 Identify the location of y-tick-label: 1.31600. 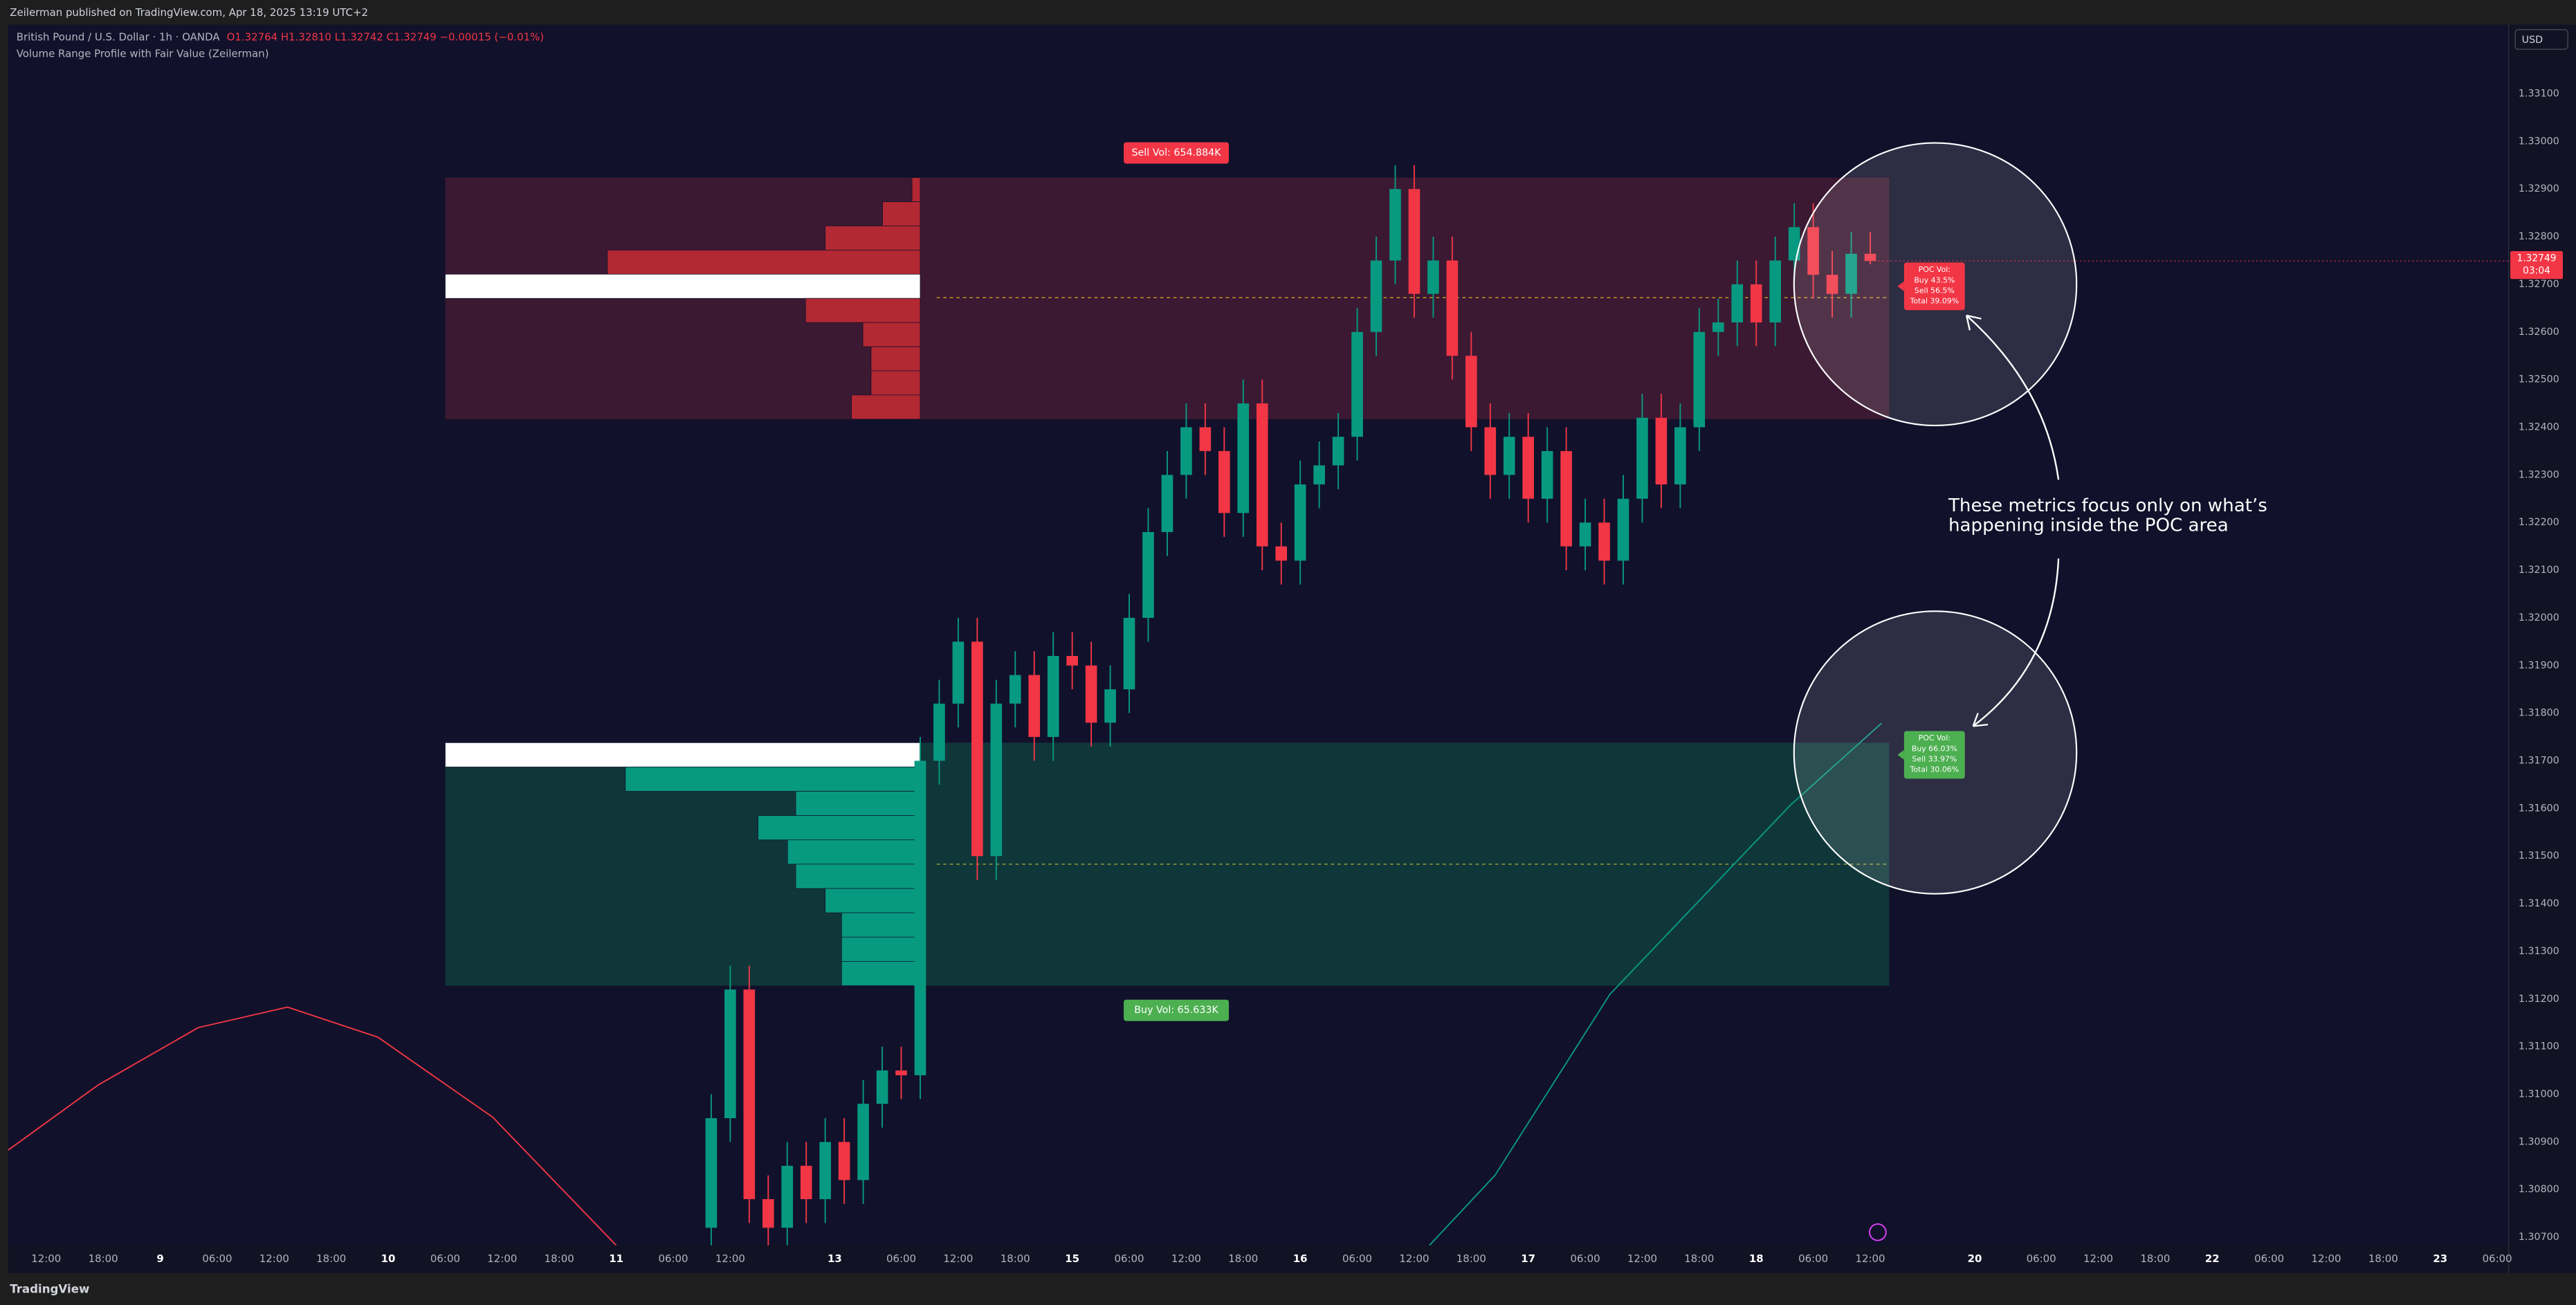
(2539, 808).